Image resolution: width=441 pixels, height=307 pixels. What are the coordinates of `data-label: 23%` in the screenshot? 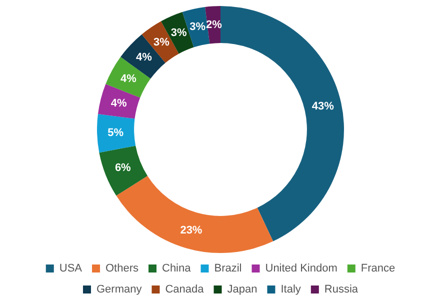 It's located at (191, 230).